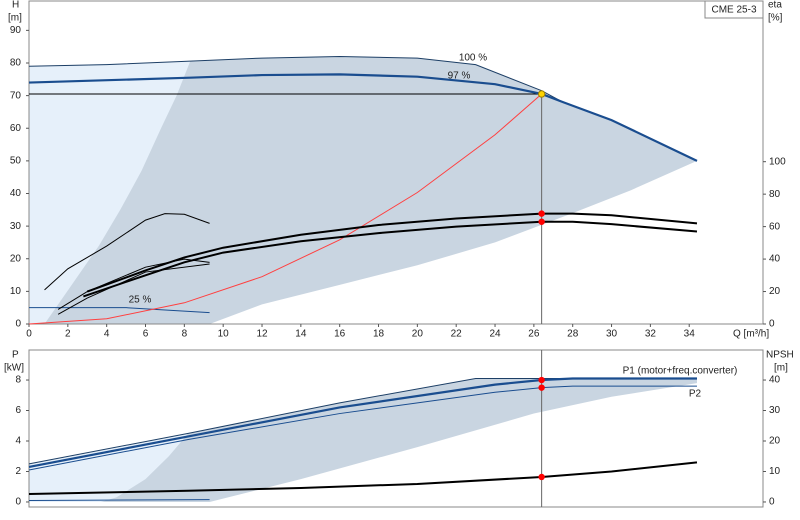 This screenshot has height=520, width=800. I want to click on y-tick-label: 30, so click(16, 226).